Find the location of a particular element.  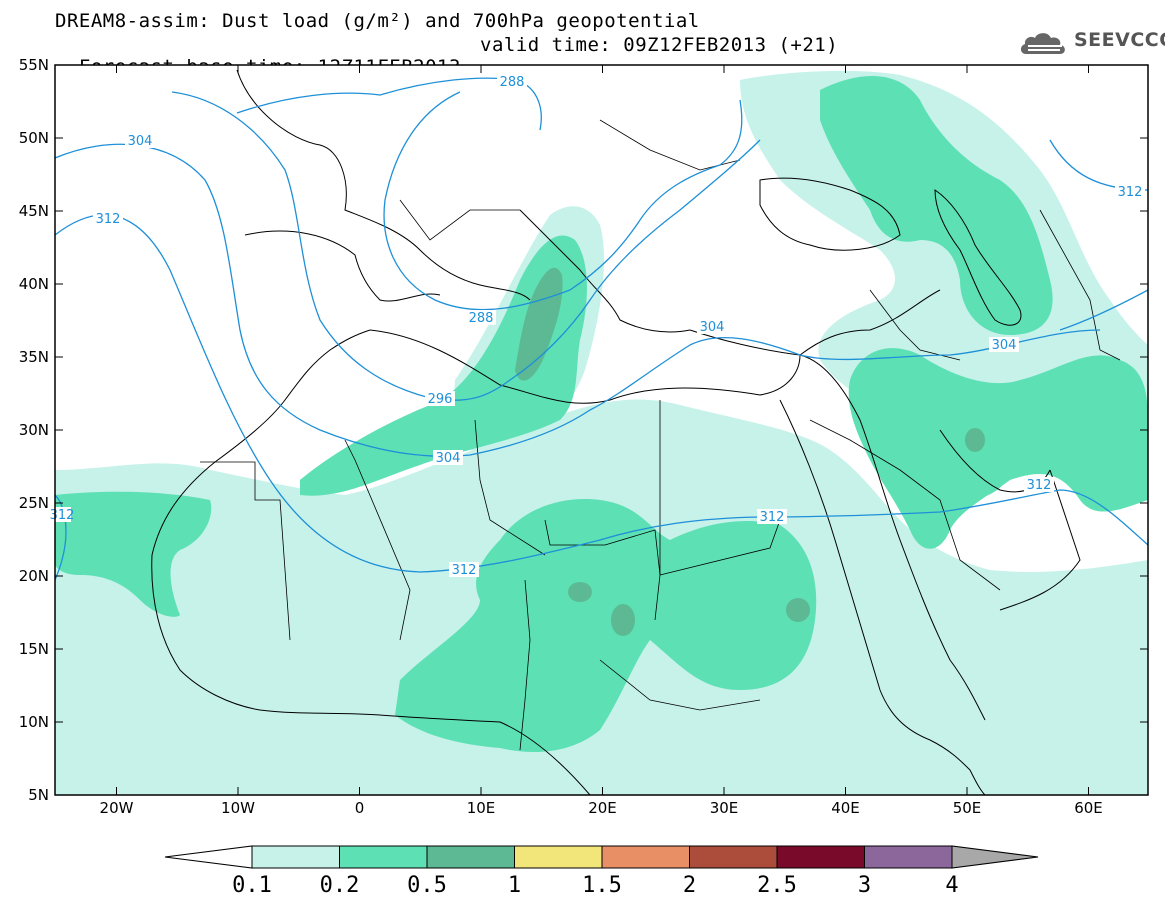

coast-red-sea-east is located at coordinates (892, 537).